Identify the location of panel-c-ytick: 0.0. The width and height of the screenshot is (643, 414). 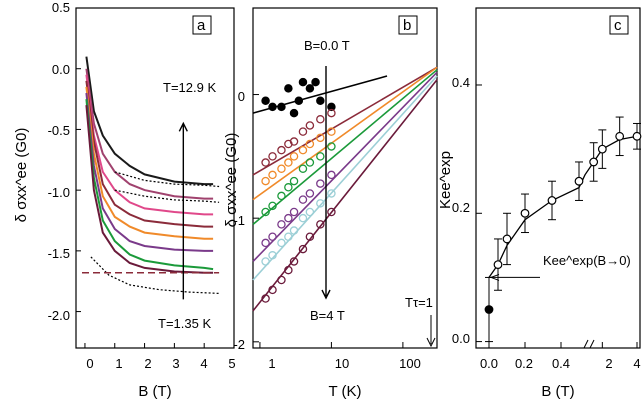
(461, 338).